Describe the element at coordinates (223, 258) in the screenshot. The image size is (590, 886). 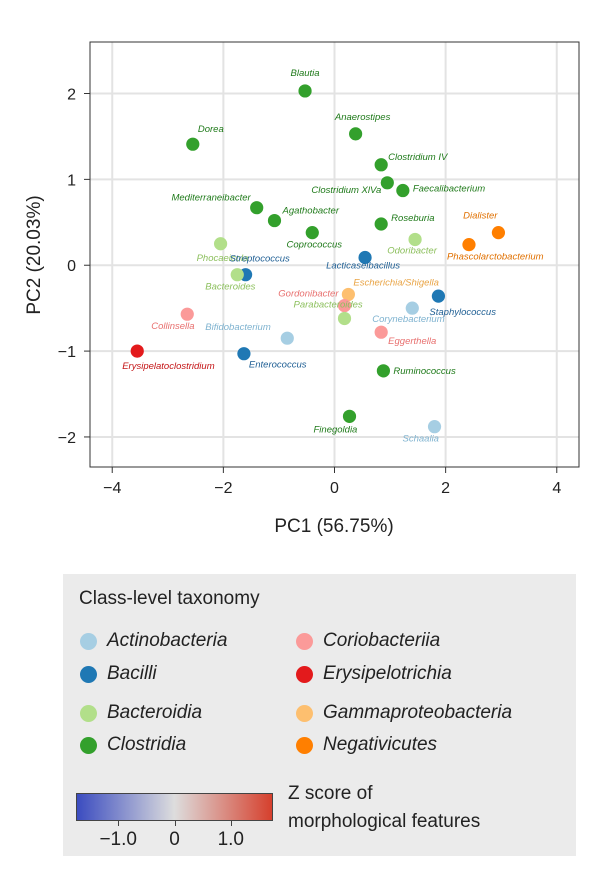
I see `point-label: Phocaeicola` at that location.